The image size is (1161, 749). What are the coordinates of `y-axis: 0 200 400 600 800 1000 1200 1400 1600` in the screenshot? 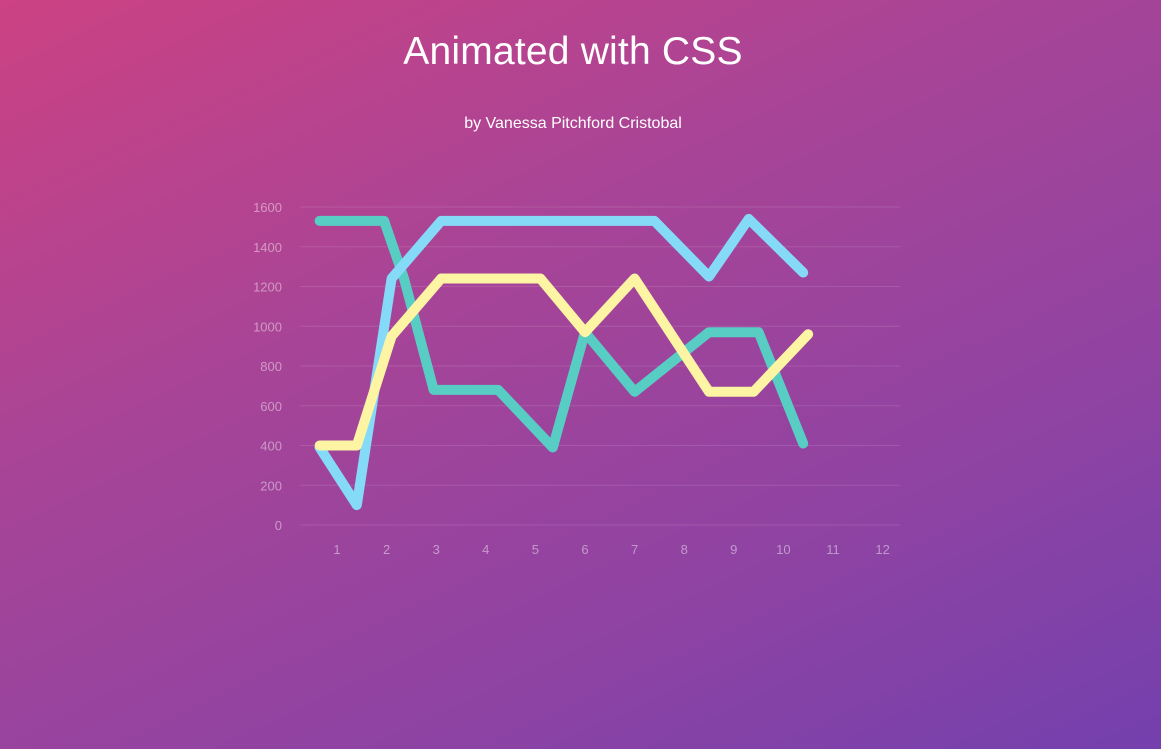 It's located at (267, 366).